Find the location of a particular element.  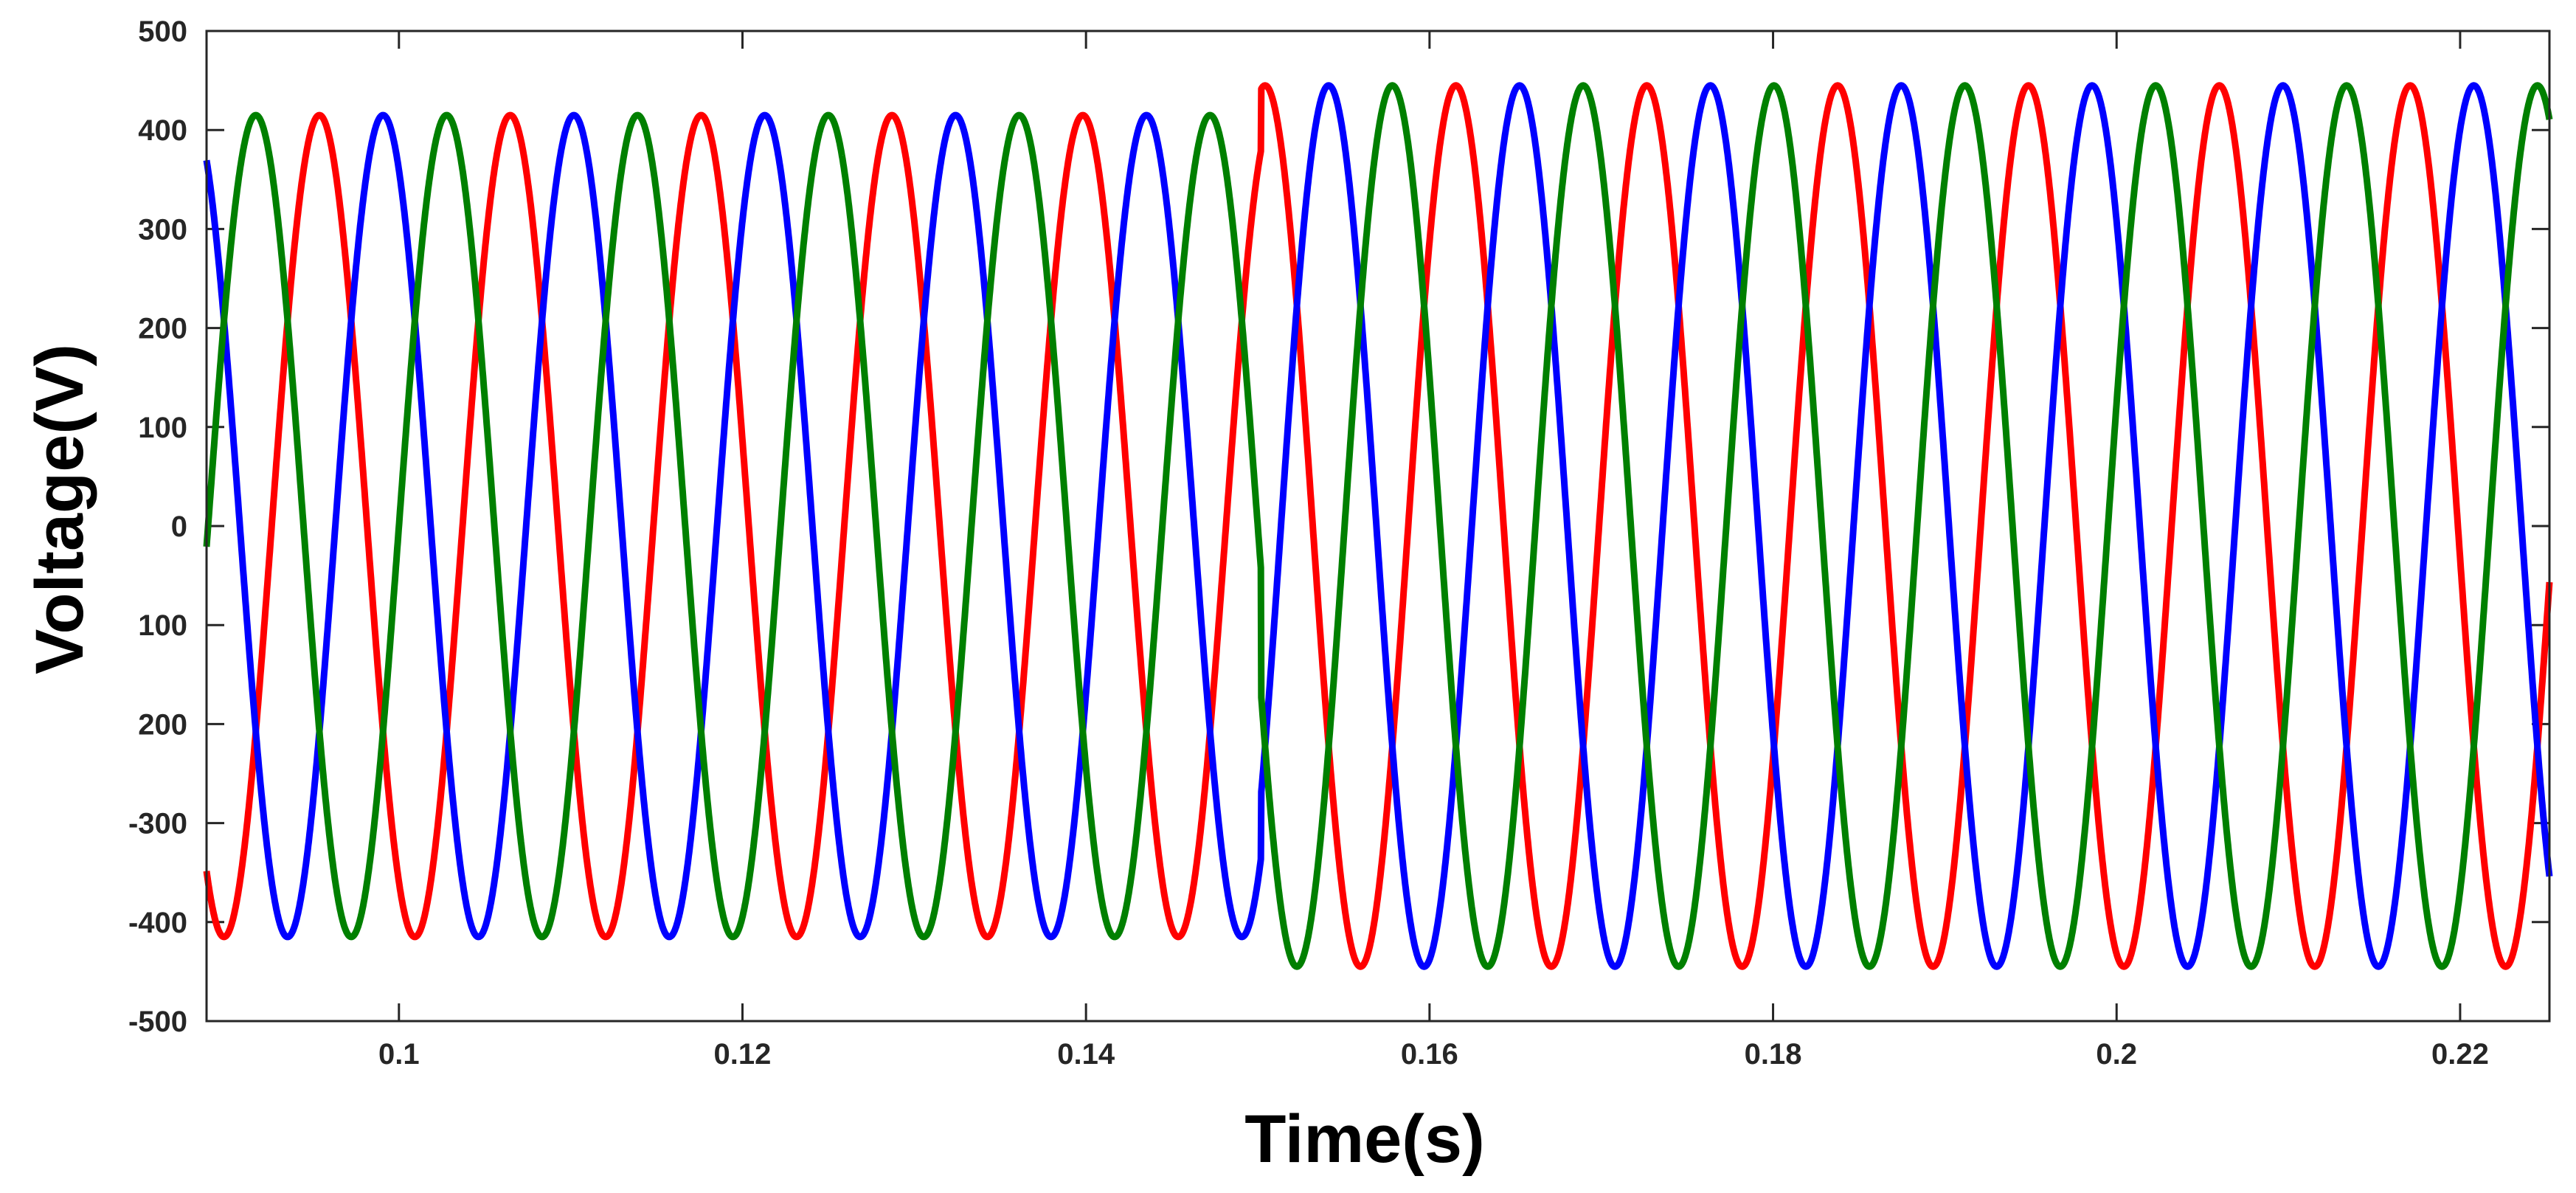

x-axis-label: Time(s) is located at coordinates (1365, 1139).